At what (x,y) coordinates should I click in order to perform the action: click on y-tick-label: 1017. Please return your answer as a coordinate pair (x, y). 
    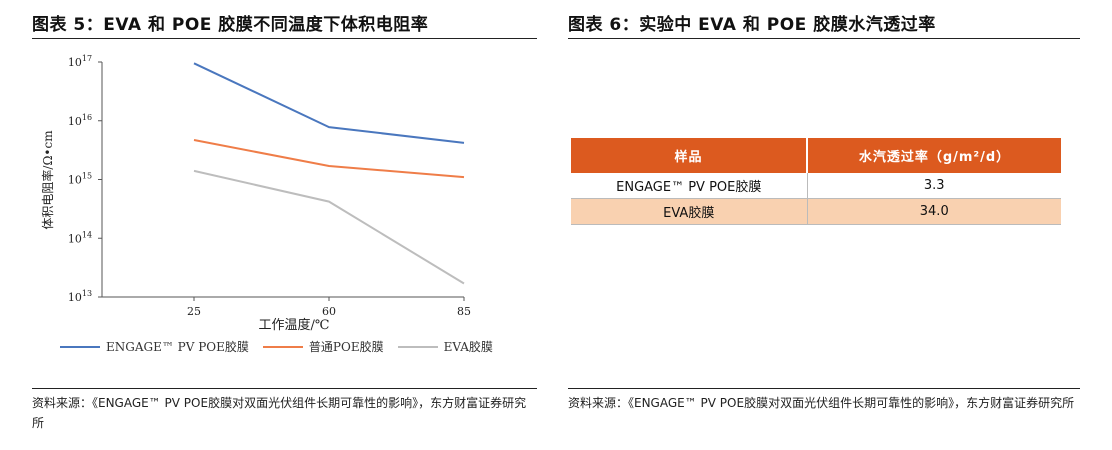
    Looking at the image, I should click on (80, 61).